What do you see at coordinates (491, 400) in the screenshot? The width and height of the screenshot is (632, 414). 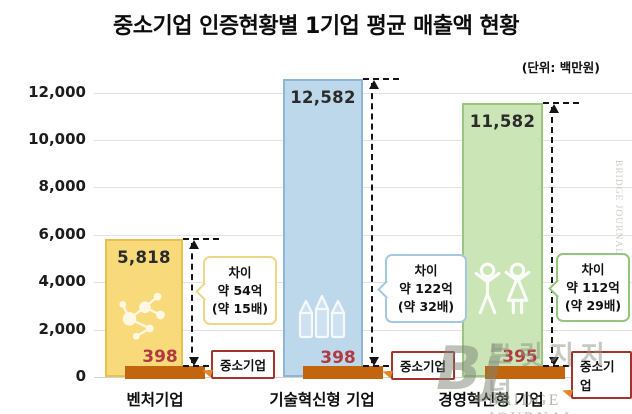 I see `category-label: 경영혁신형 기업` at bounding box center [491, 400].